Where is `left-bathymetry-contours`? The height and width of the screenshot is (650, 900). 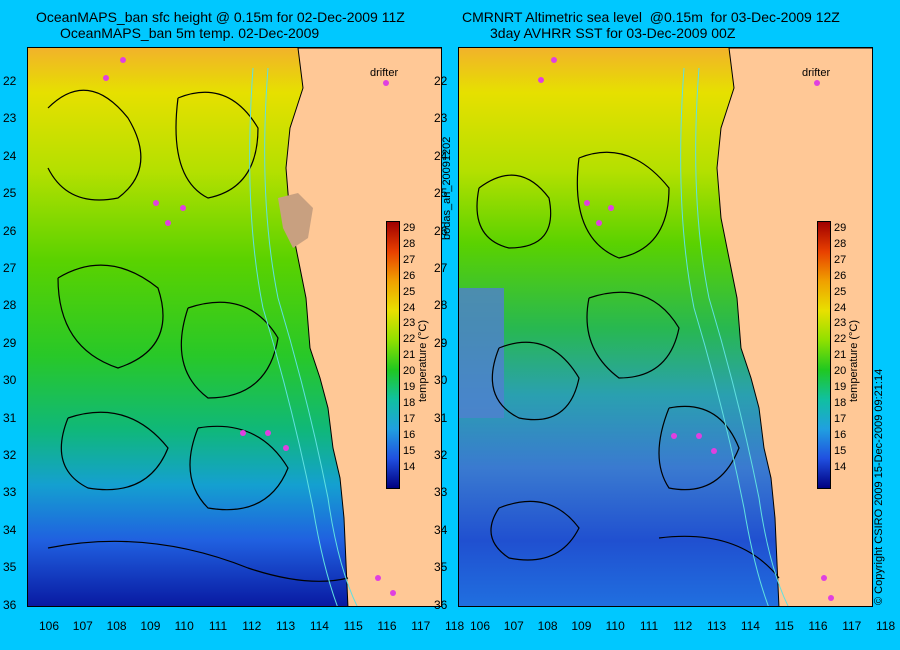
left-bathymetry-contours is located at coordinates (303, 336).